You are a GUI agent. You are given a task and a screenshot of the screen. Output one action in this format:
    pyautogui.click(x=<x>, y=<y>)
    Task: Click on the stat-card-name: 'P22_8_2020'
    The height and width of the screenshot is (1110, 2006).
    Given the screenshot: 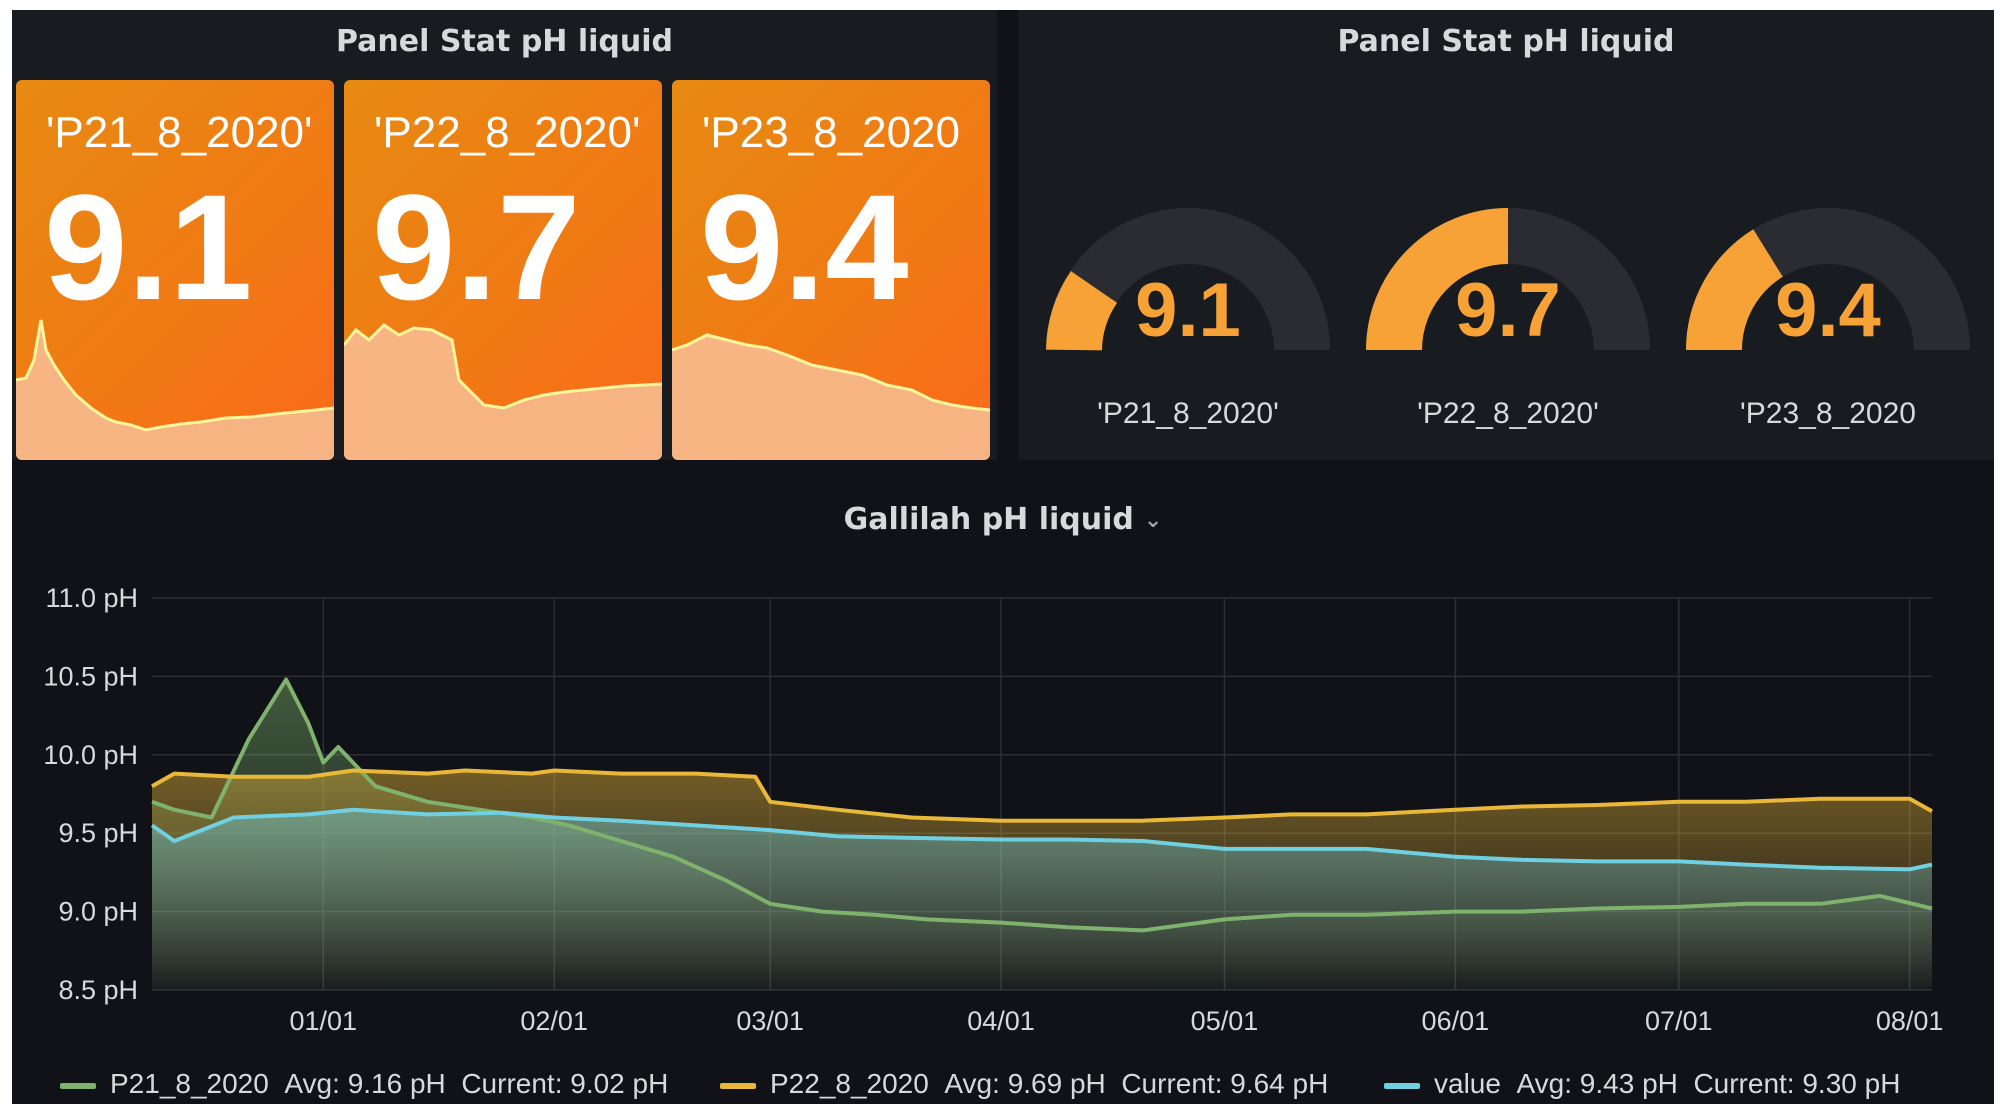 What is the action you would take?
    pyautogui.click(x=507, y=132)
    